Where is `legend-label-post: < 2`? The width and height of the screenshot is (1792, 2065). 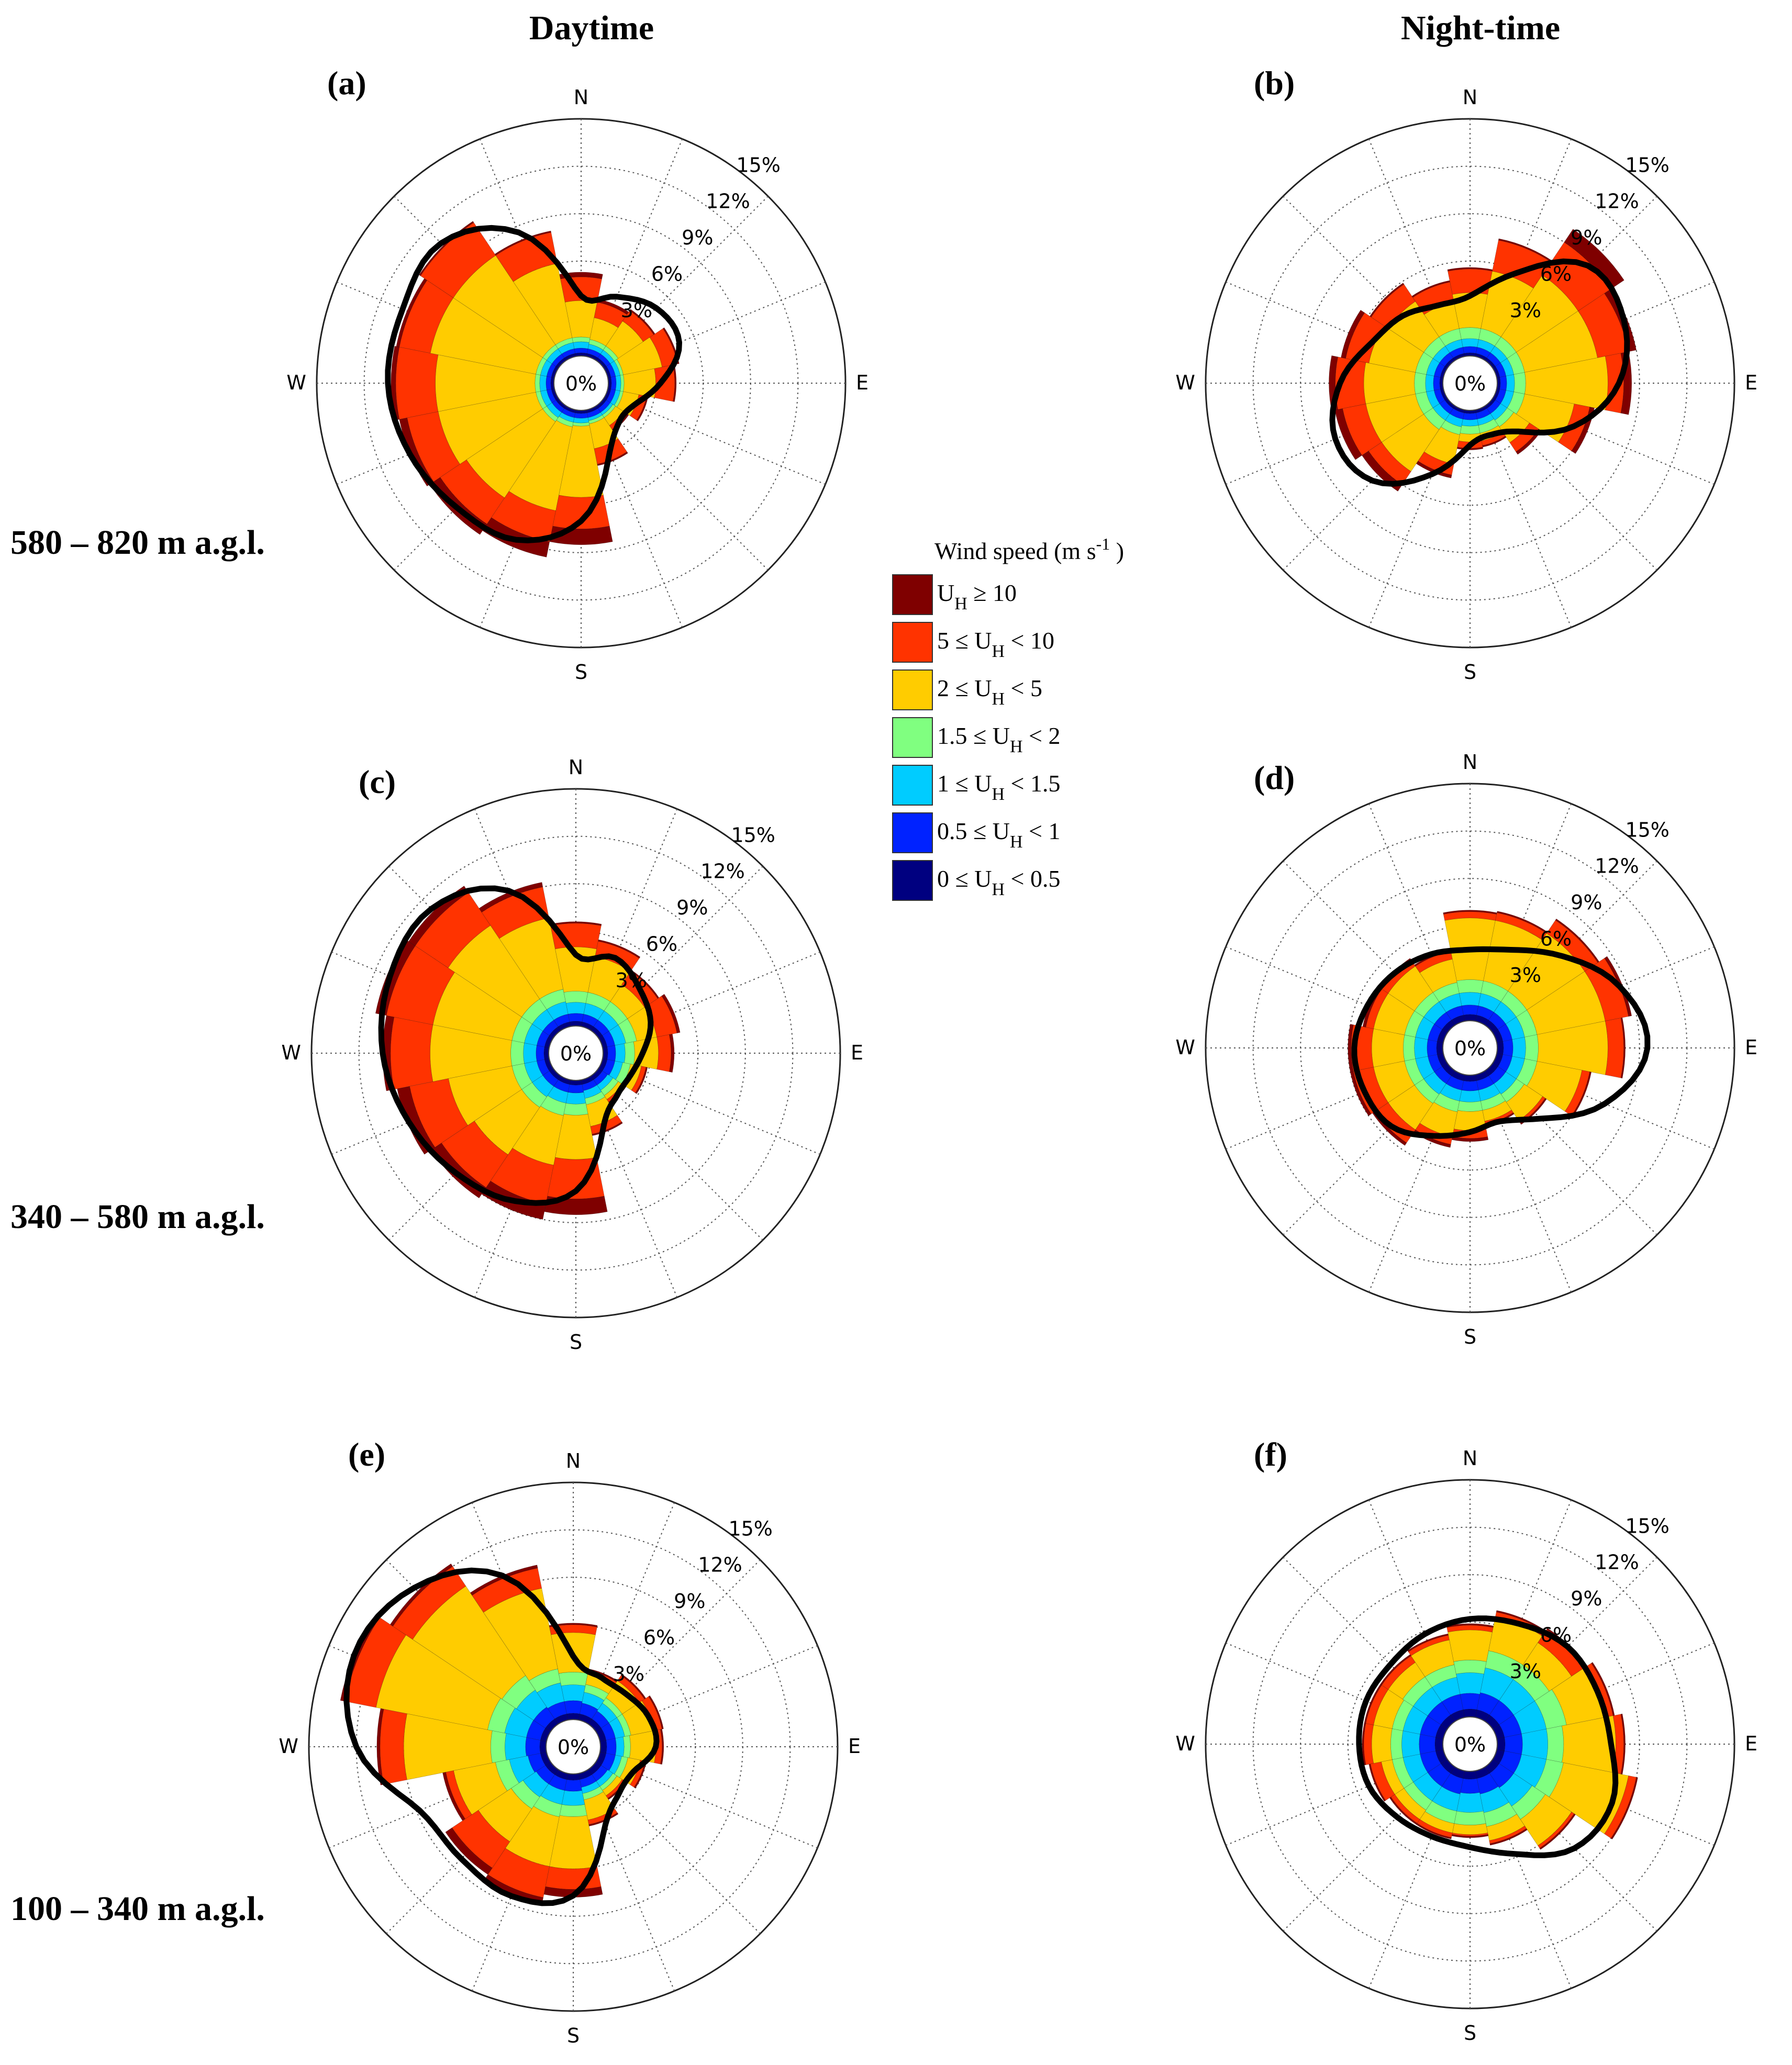 legend-label-post: < 2 is located at coordinates (1042, 735).